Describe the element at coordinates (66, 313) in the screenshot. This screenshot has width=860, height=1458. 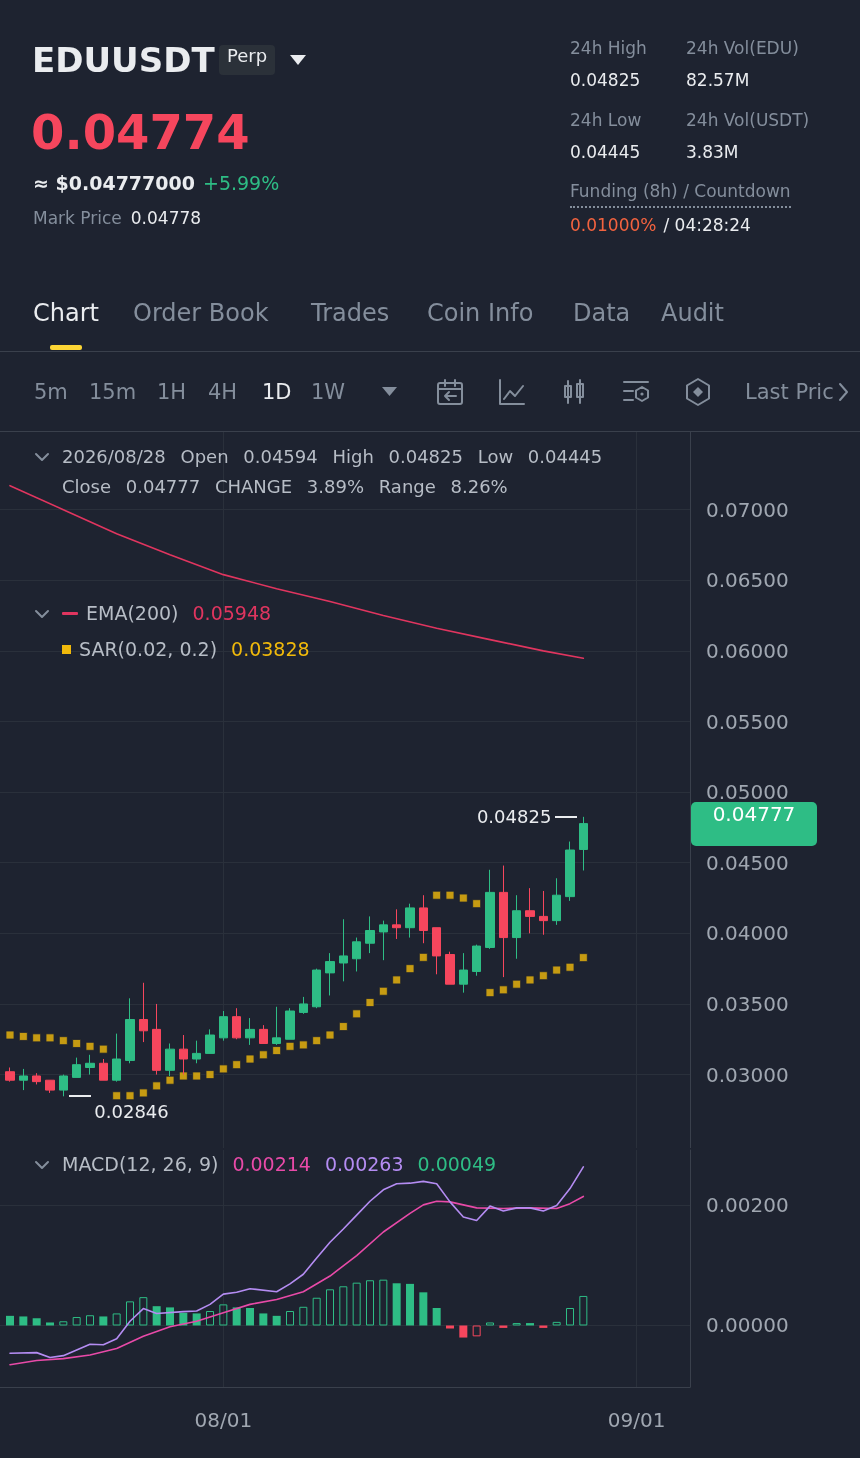
I see `text: Chart` at that location.